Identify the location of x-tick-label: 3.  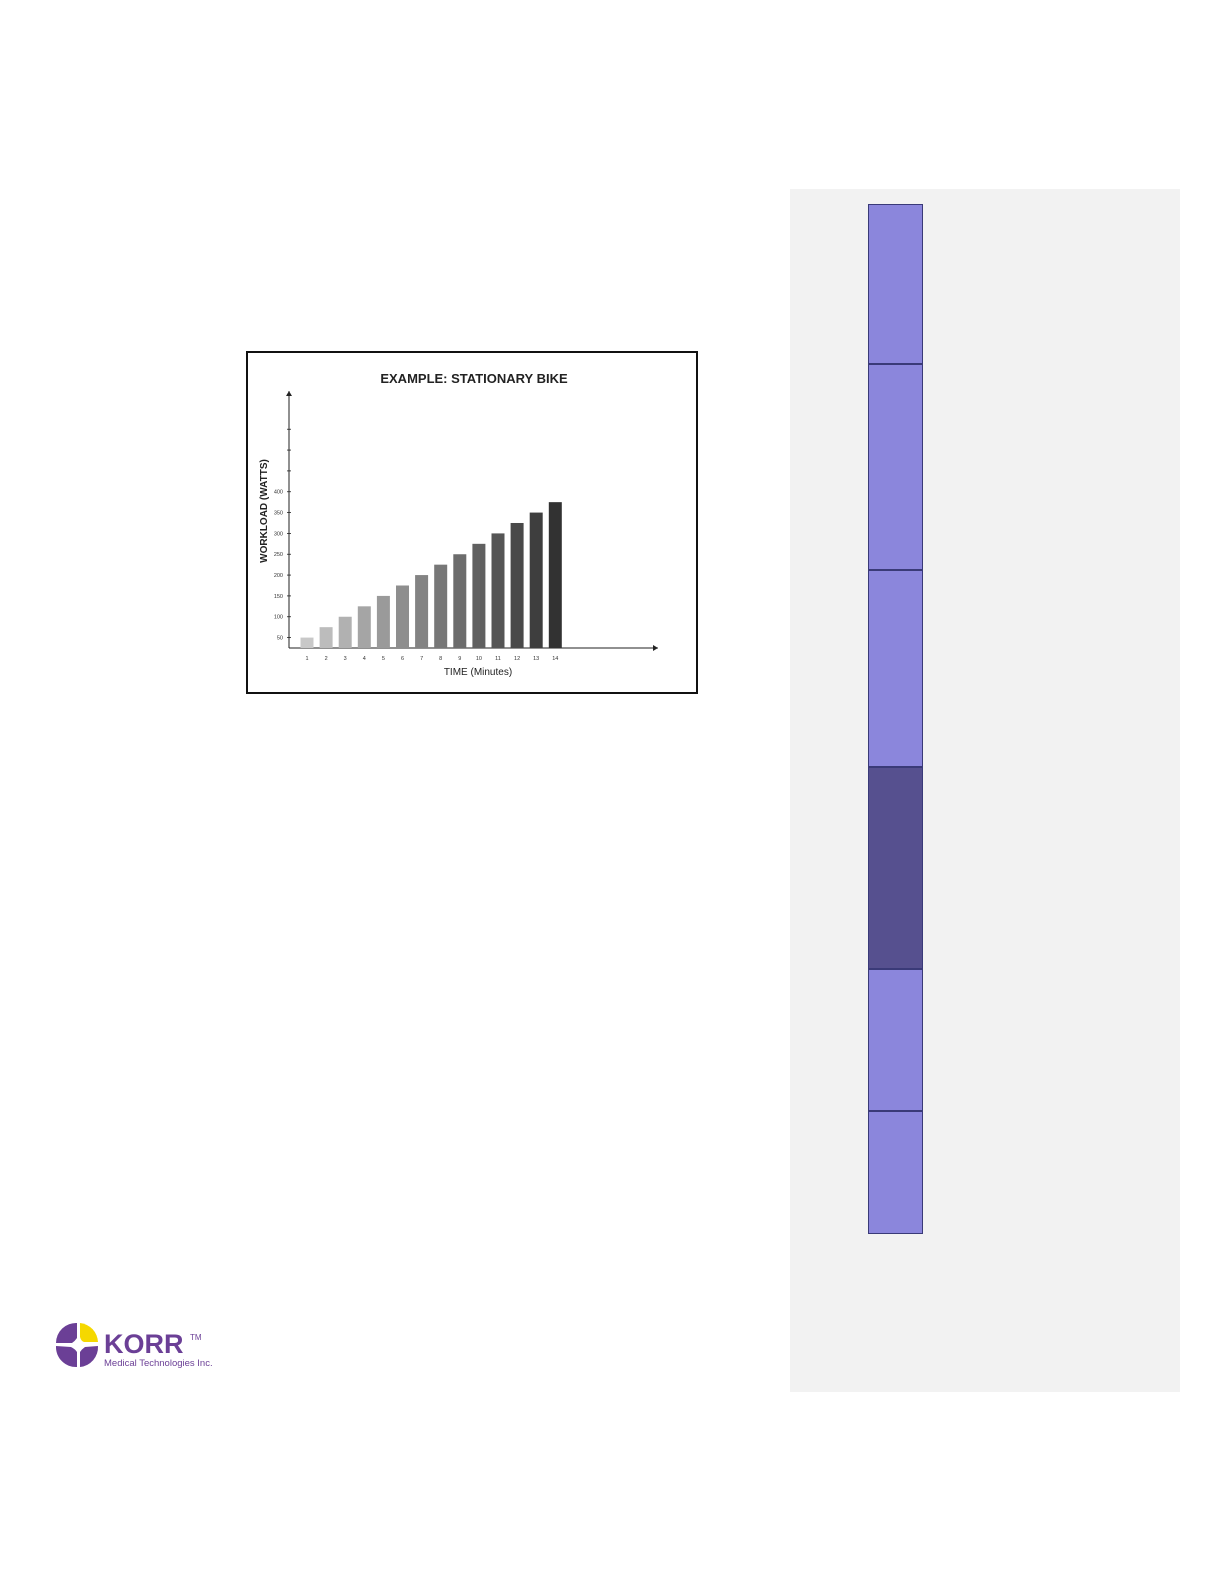
(345, 659).